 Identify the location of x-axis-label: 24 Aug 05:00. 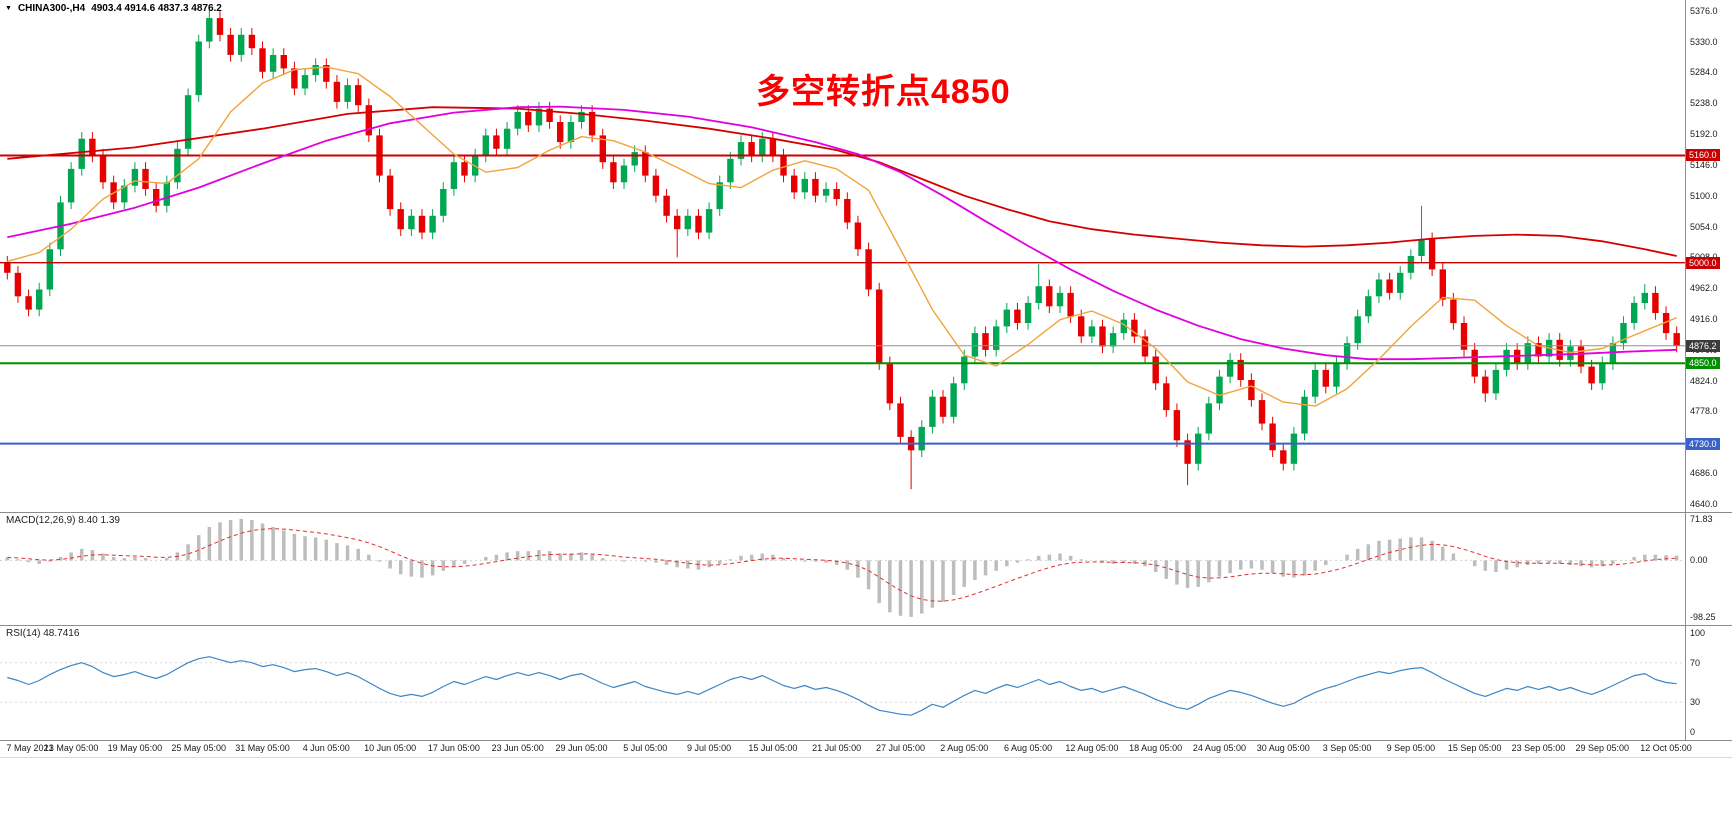
(1219, 748).